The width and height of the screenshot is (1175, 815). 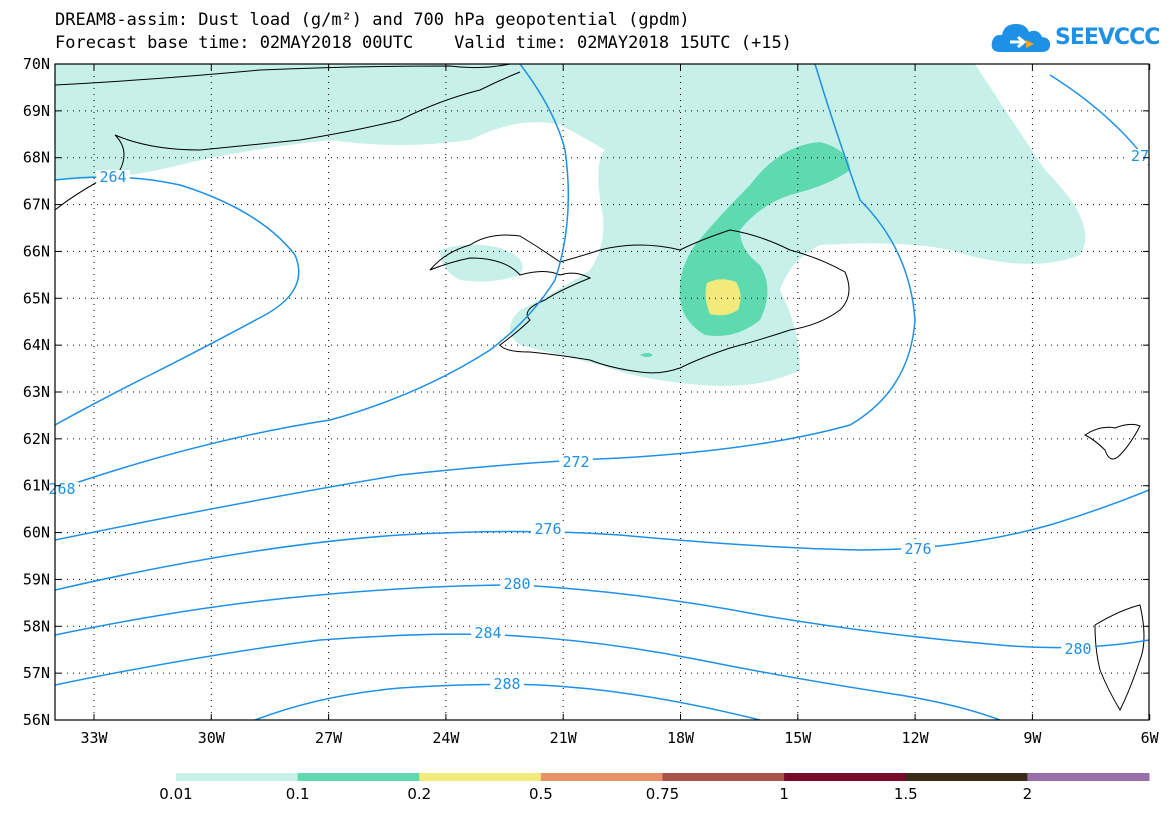 I want to click on contour-label: 268, so click(x=61, y=489).